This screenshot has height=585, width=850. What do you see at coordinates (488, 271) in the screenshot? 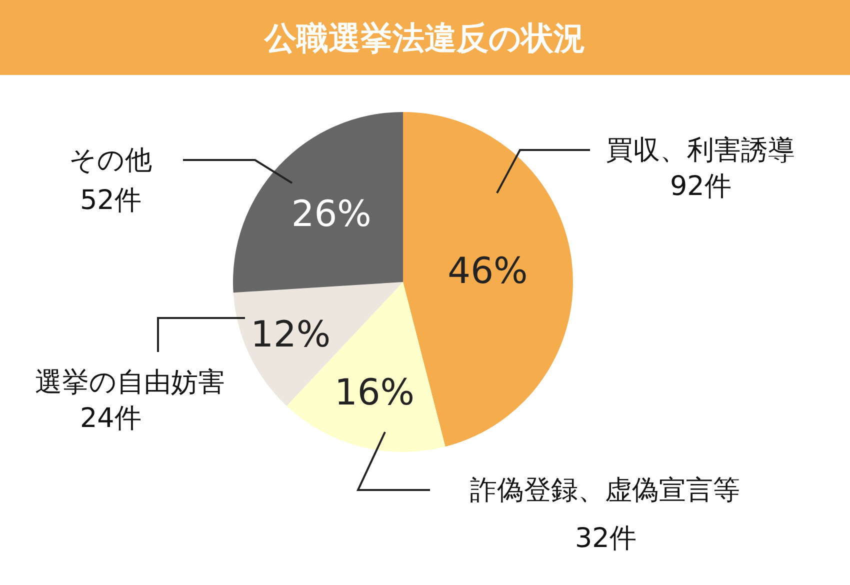
I see `data-label: 46%` at bounding box center [488, 271].